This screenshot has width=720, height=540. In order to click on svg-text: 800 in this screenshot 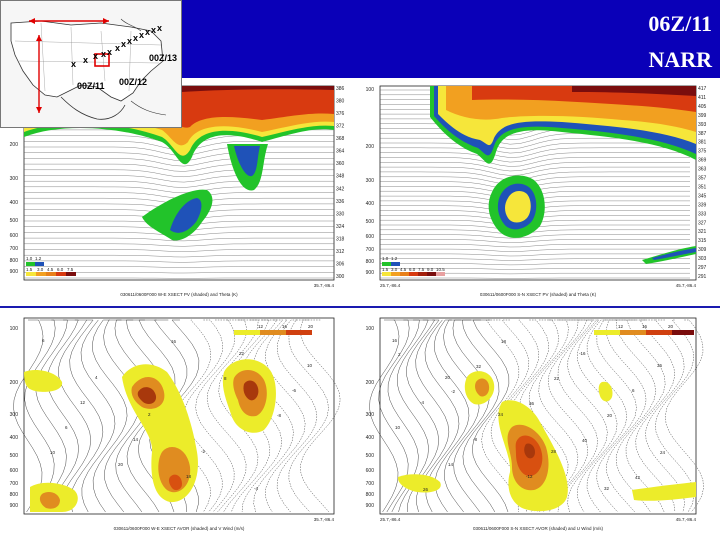, I will do `click(370, 262)`.